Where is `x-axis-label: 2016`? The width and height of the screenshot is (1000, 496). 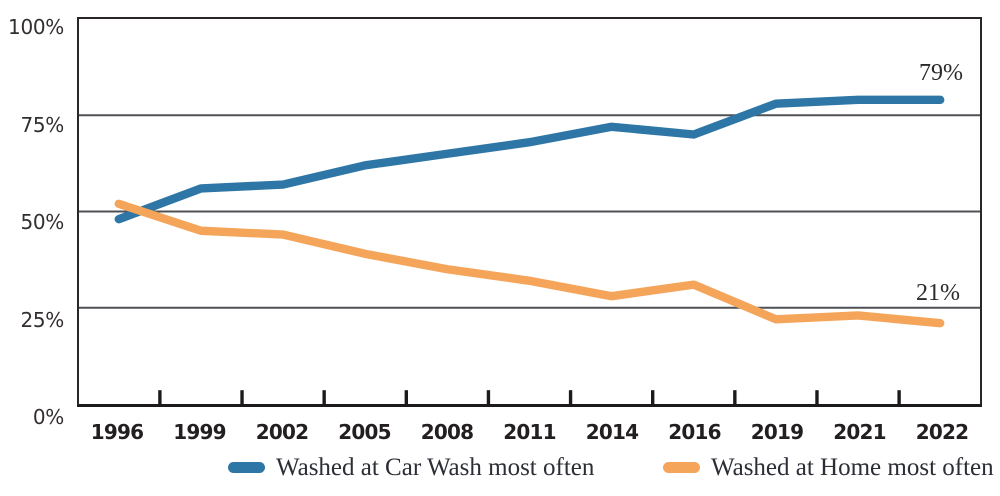
x-axis-label: 2016 is located at coordinates (694, 432).